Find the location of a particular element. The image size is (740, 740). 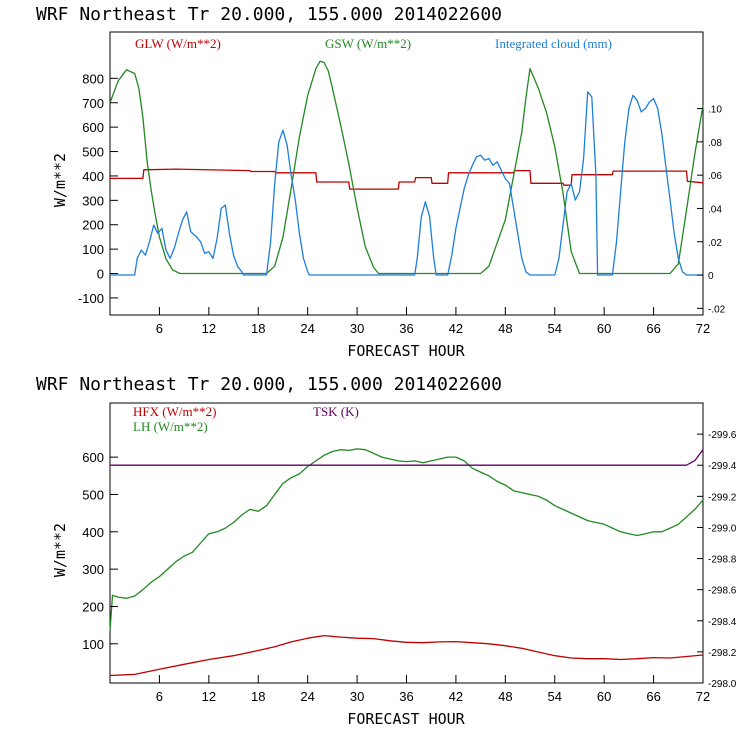

legend-glw: GLW (W/m**2) is located at coordinates (178, 43).